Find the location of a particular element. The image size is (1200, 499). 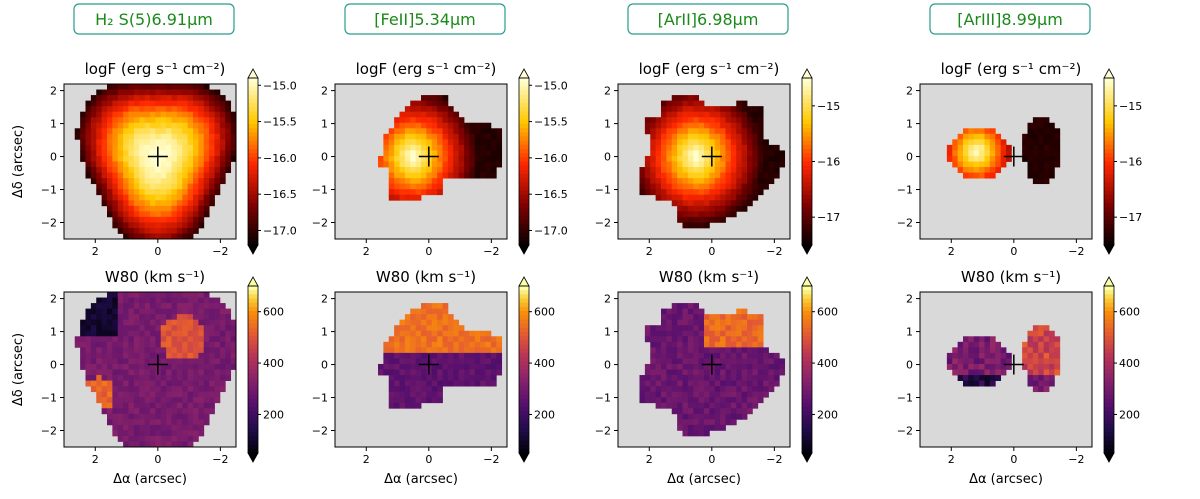

y-tick-label: −1 is located at coordinates (905, 190).